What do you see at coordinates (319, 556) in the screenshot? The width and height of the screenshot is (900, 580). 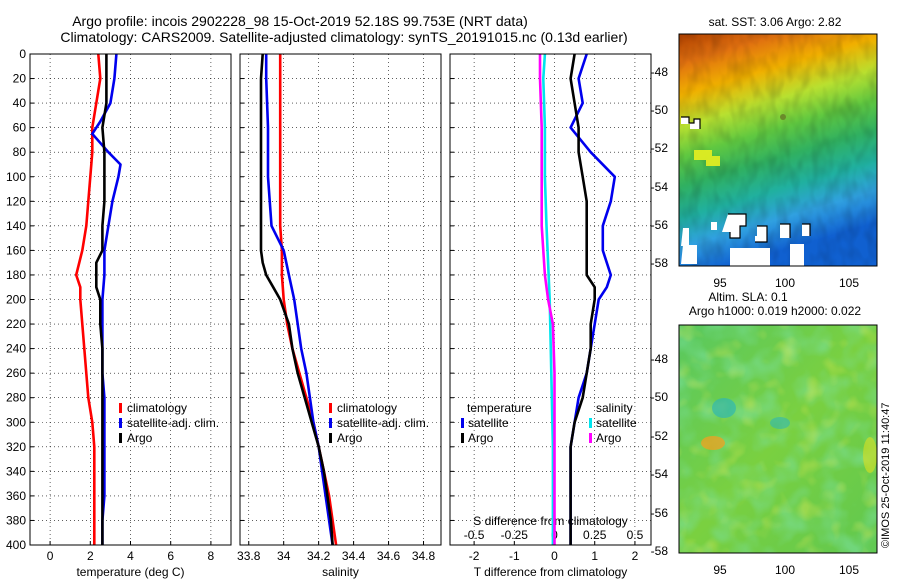 I see `x-tick-label: 34.2` at bounding box center [319, 556].